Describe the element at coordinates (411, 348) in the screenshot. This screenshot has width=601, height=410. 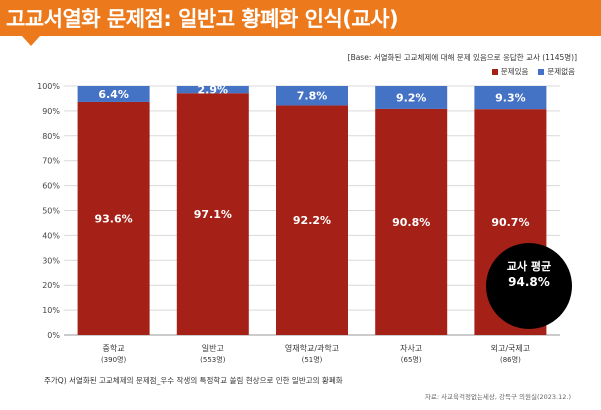
I see `x-category-label: 자사고` at that location.